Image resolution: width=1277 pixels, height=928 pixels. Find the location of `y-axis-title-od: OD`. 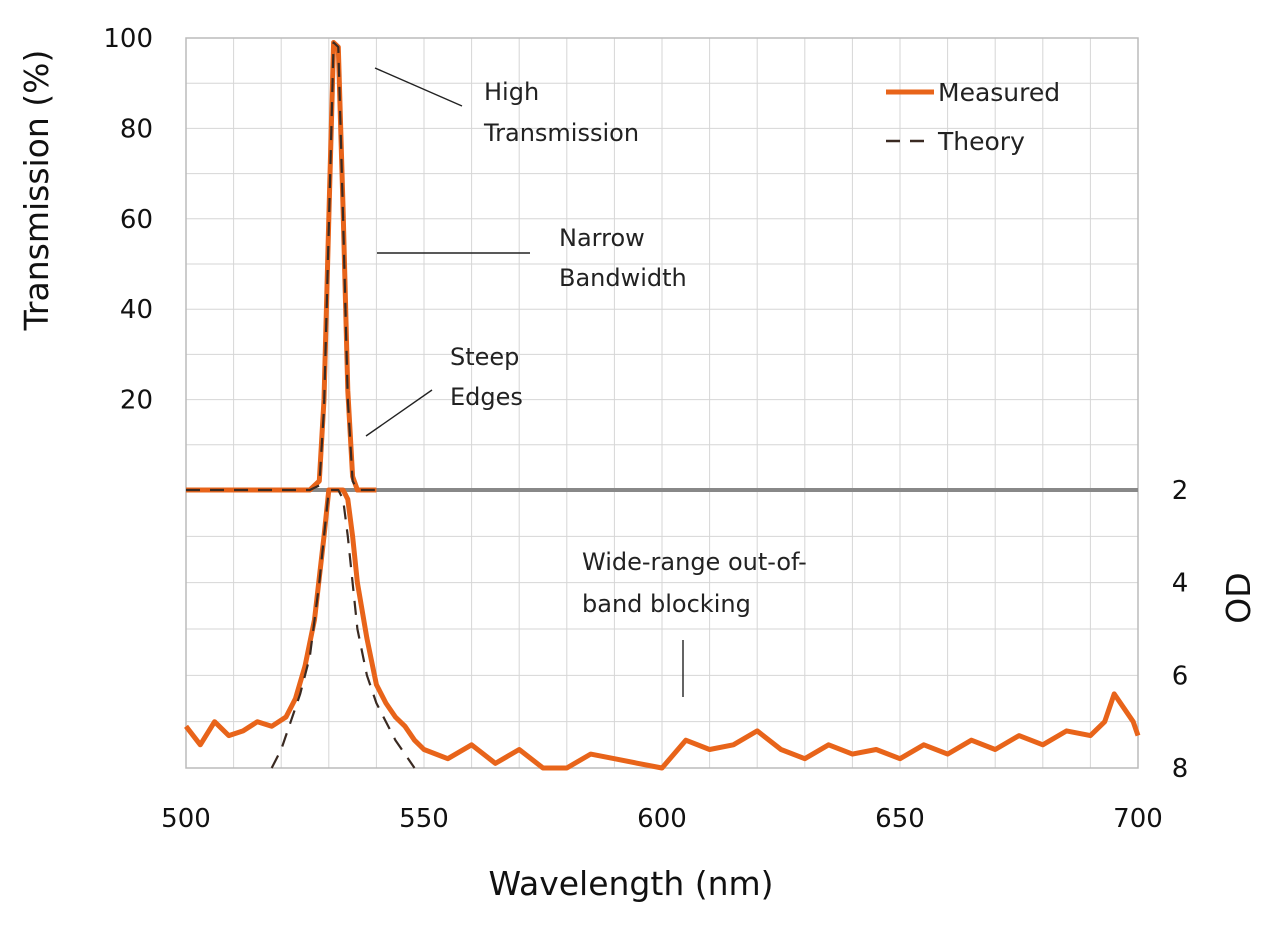

y-axis-title-od: OD is located at coordinates (1238, 597).